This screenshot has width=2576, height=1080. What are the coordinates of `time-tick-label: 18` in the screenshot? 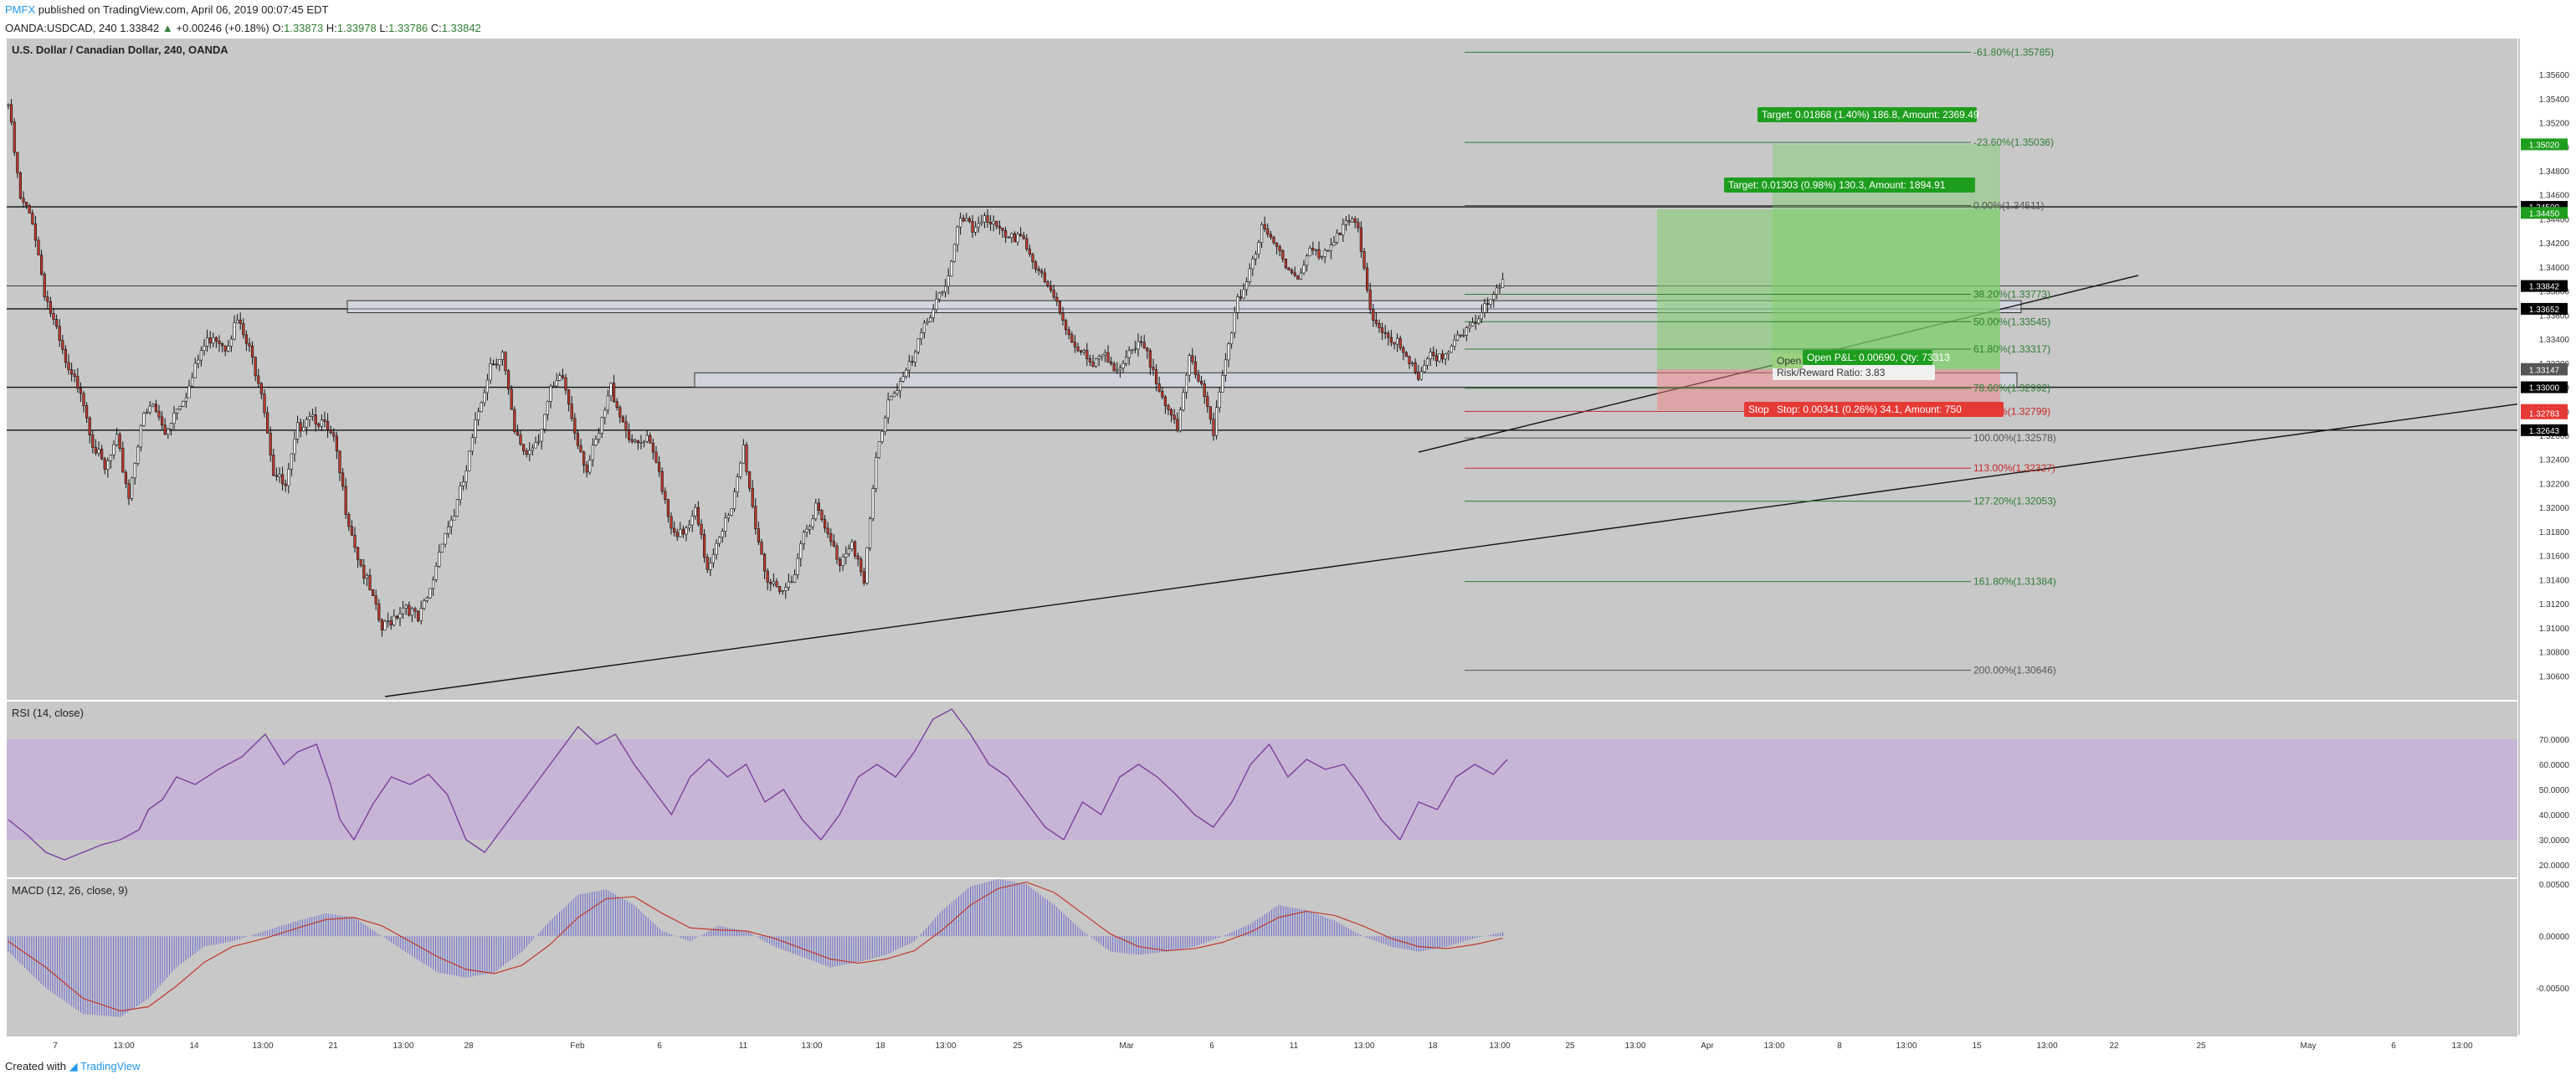 It's located at (1433, 1046).